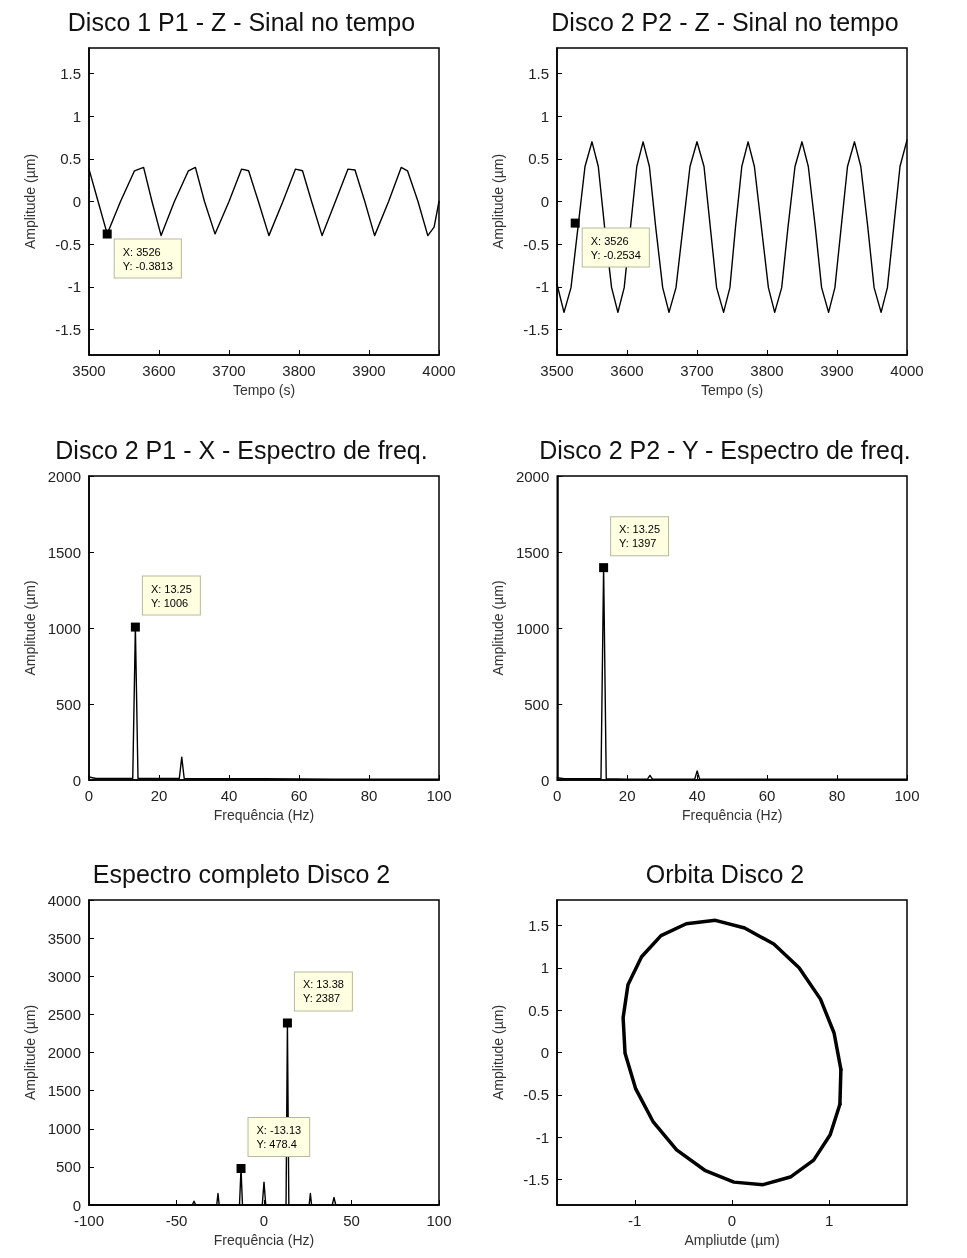 The image size is (967, 1258). What do you see at coordinates (64, 900) in the screenshot?
I see `y-tick-label: 4000` at bounding box center [64, 900].